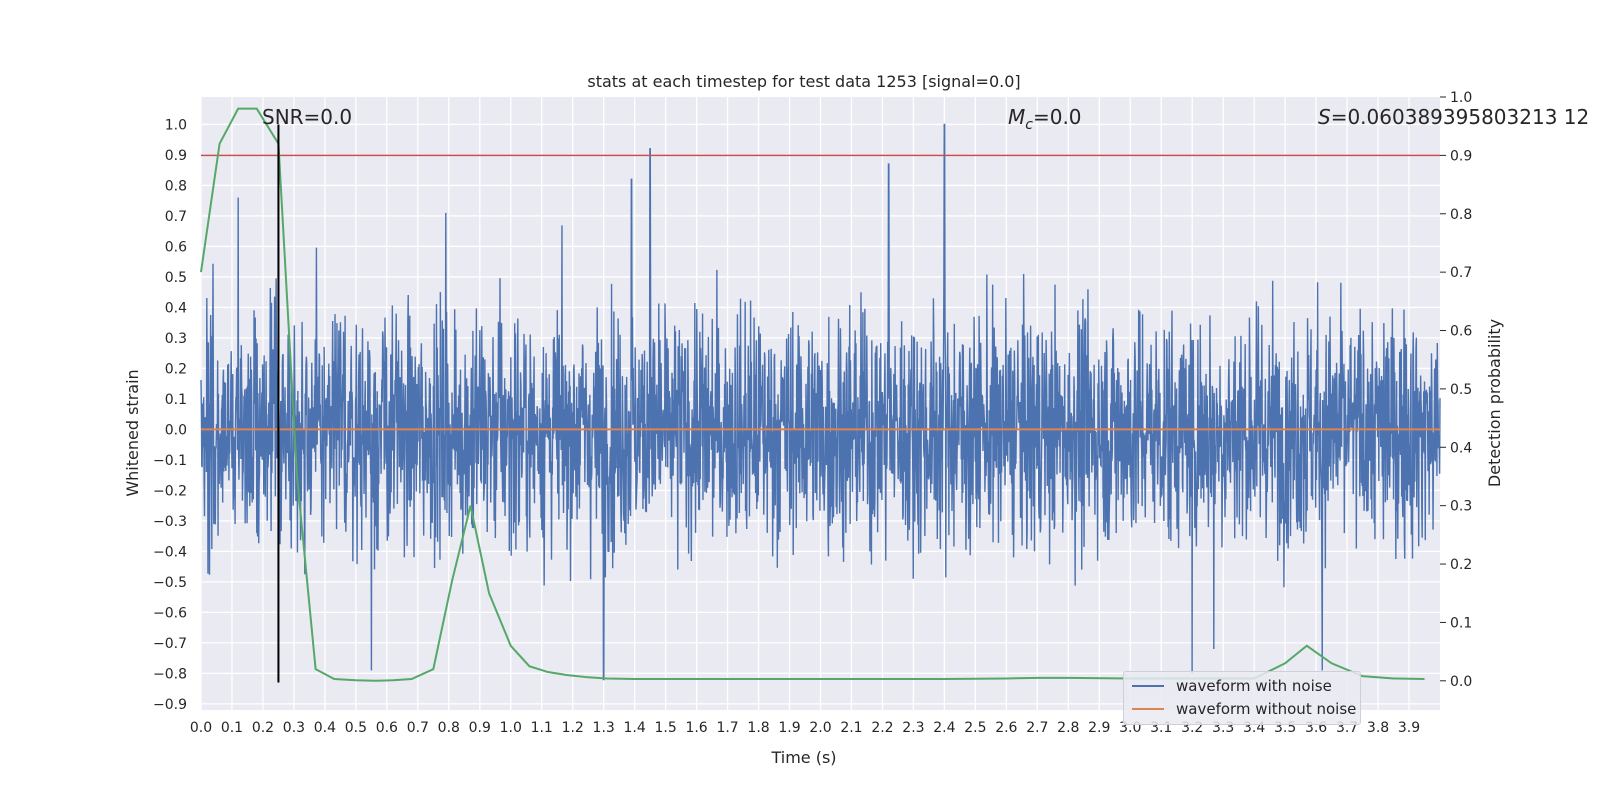  Describe the element at coordinates (1029, 125) in the screenshot. I see `mc-subscript: c` at that location.